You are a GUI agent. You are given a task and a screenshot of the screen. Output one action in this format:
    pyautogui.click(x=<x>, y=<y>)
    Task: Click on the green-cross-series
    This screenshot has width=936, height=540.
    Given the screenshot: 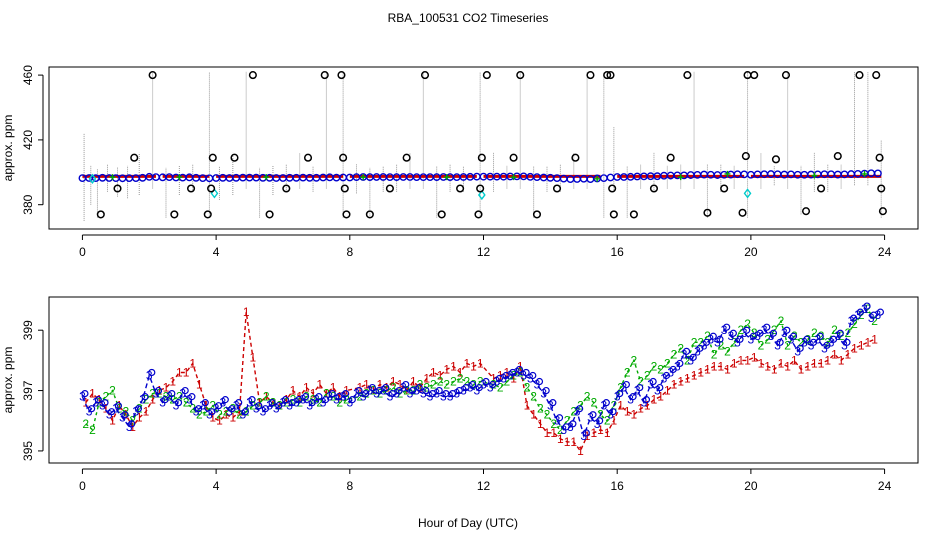 What is the action you would take?
    pyautogui.click(x=488, y=176)
    